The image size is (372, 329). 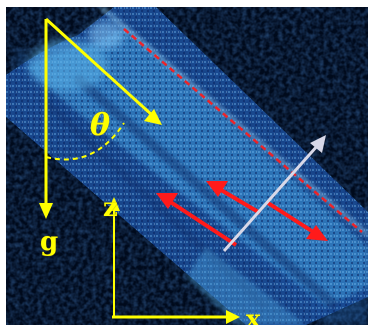 I want to click on flow-arrow-up-left-icon, so click(x=197, y=220).